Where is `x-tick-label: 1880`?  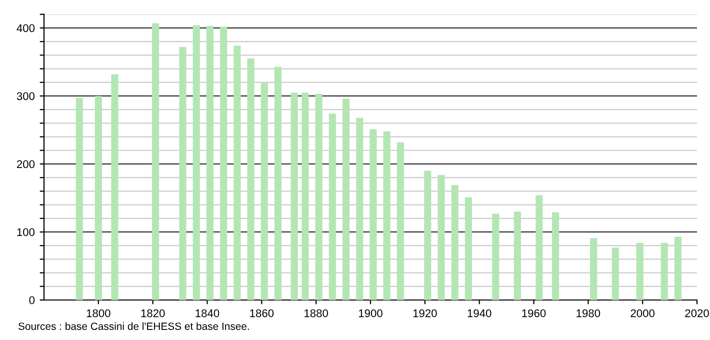 x-tick-label: 1880 is located at coordinates (316, 313).